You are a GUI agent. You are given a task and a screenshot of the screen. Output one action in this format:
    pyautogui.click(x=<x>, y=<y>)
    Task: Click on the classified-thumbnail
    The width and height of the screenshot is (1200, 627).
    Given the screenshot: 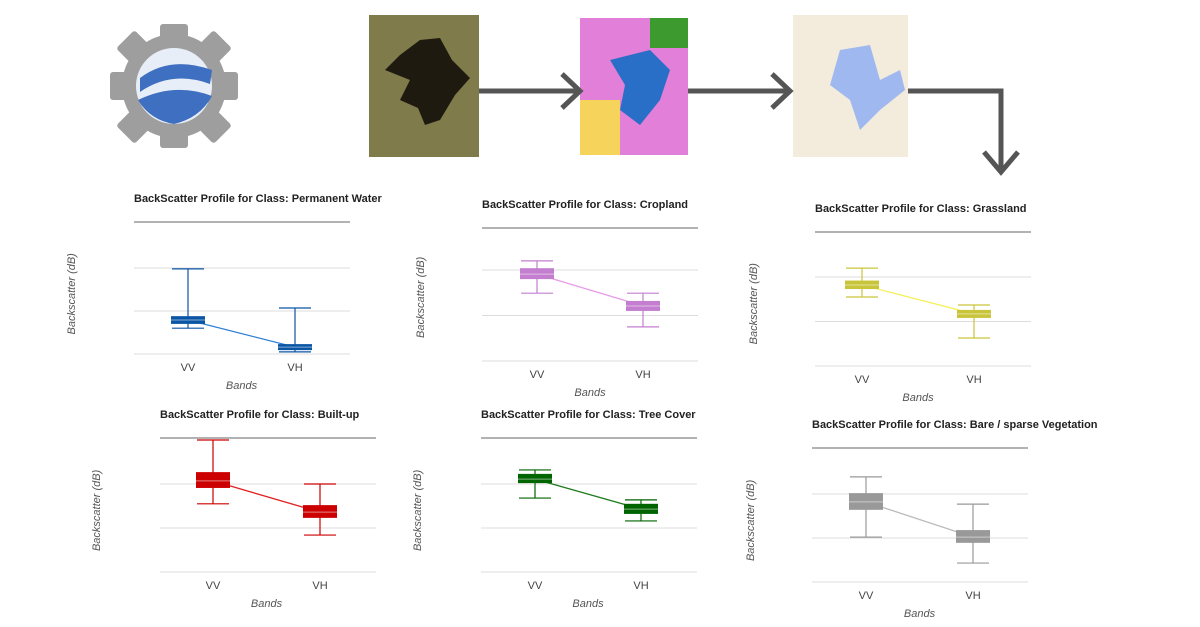 What is the action you would take?
    pyautogui.click(x=634, y=86)
    